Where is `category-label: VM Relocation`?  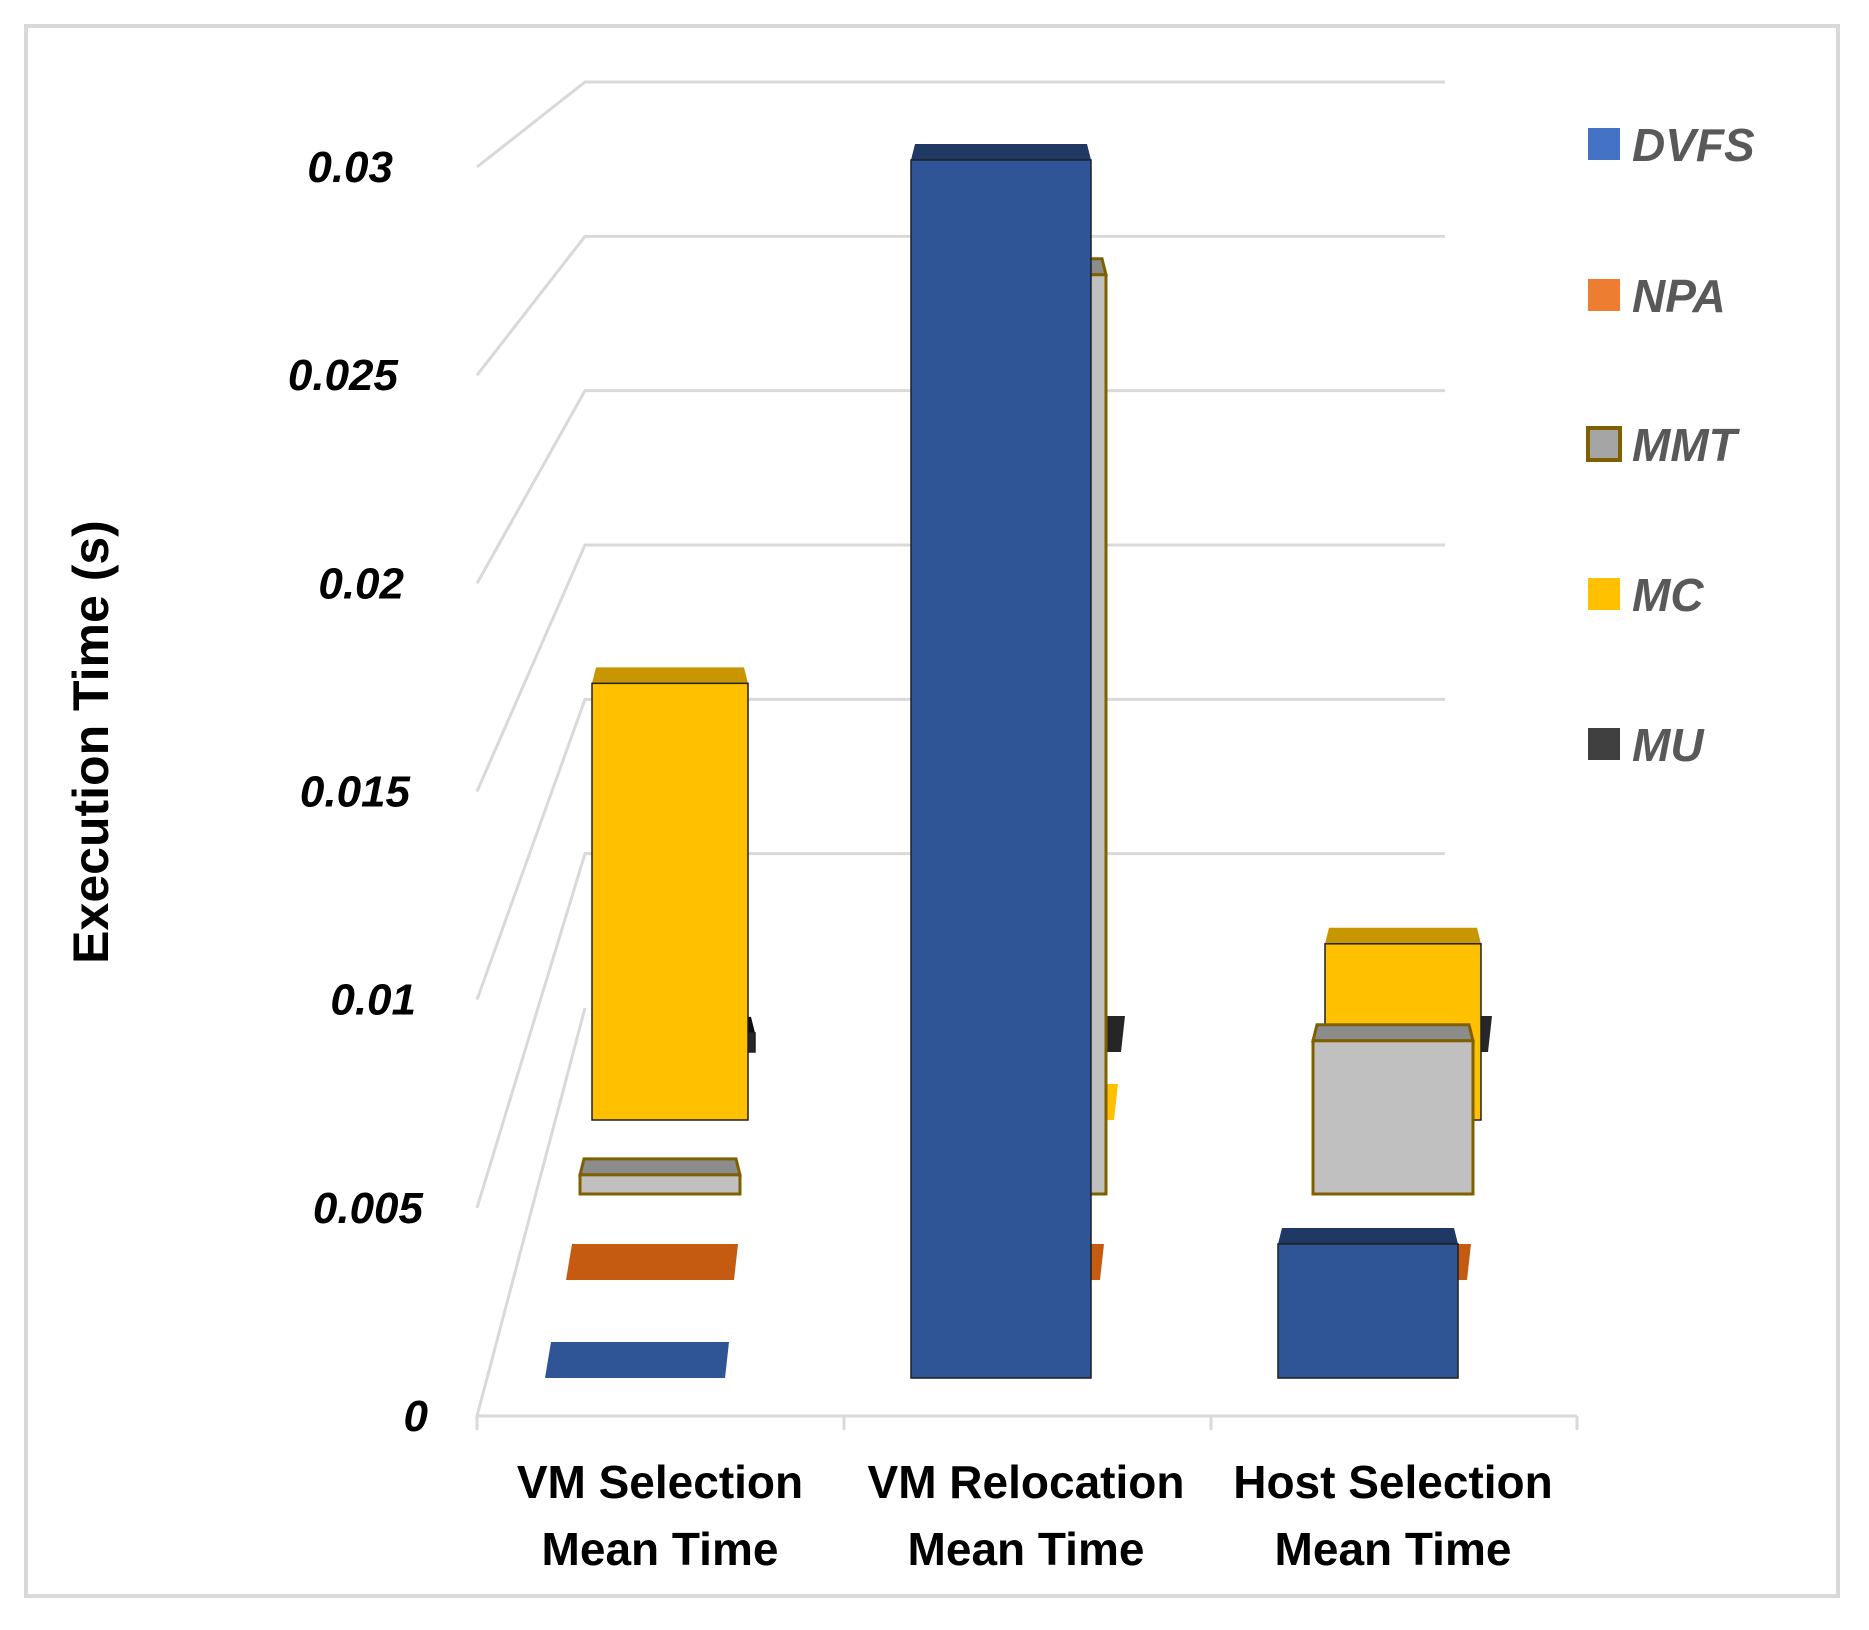 category-label: VM Relocation is located at coordinates (1026, 1482).